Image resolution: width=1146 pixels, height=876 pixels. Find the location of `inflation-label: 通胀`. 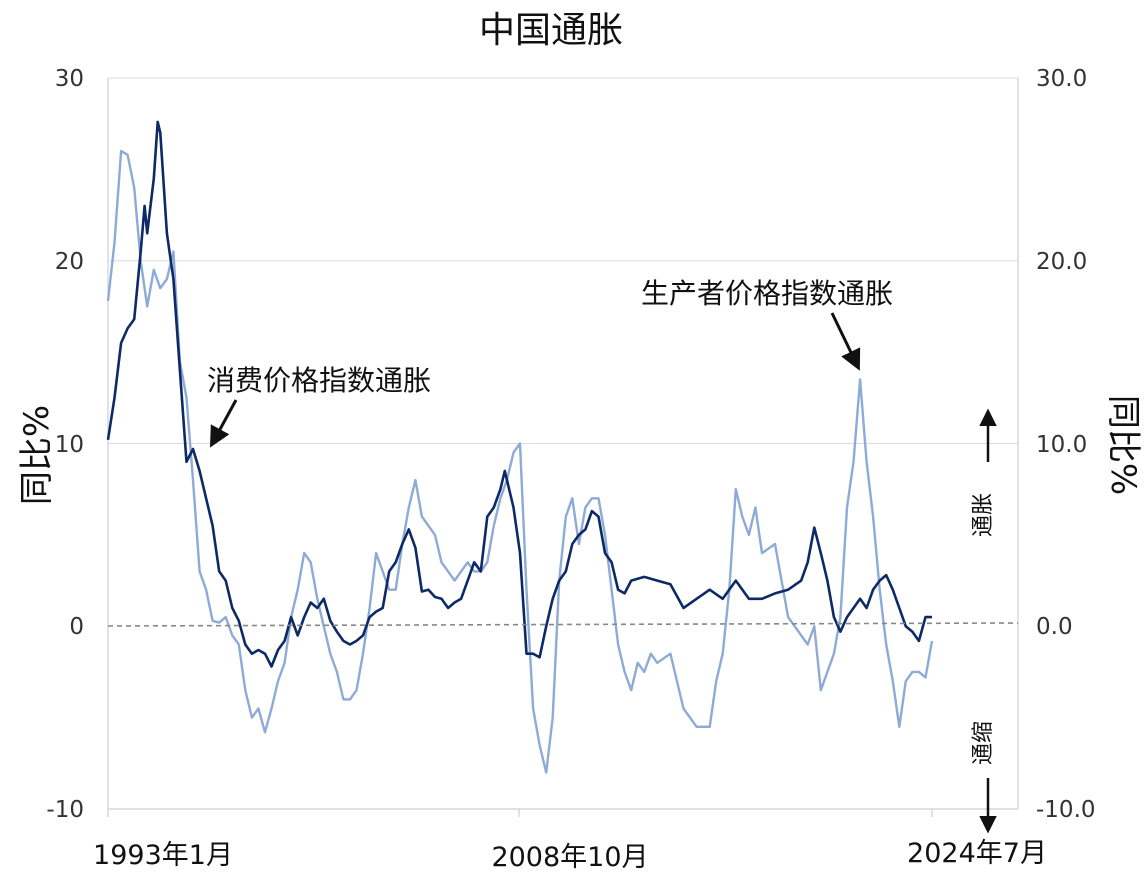

inflation-label: 通胀 is located at coordinates (983, 515).